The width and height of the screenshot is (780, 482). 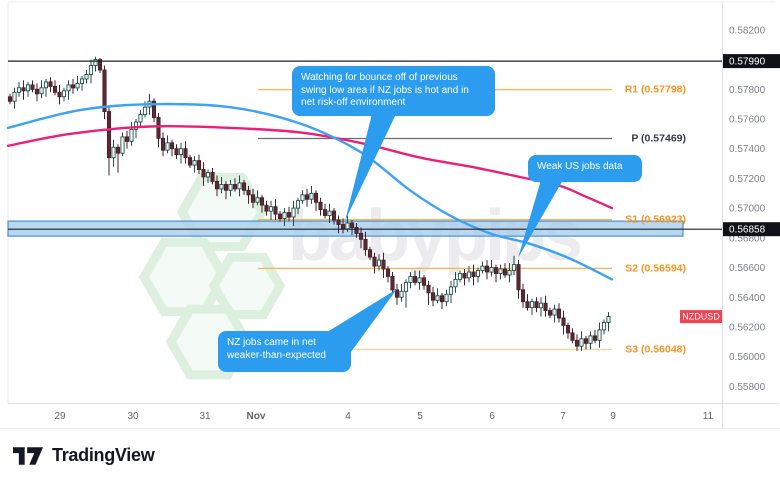 I want to click on y-axis-tick: 0.57000, so click(x=747, y=209).